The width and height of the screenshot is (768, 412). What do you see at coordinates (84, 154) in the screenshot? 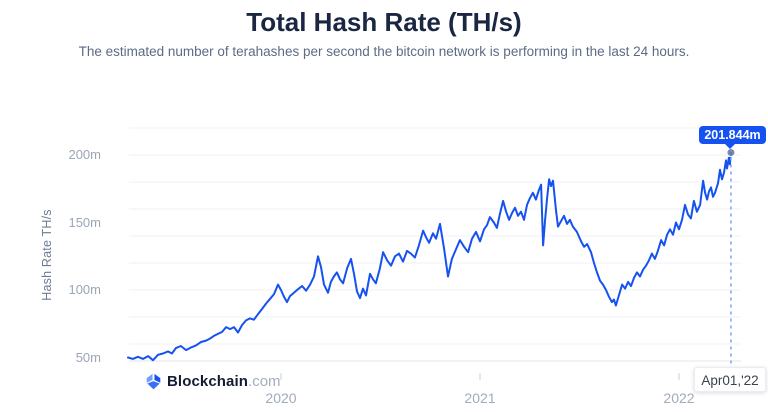
I see `y-axis-tick-label: 200m` at bounding box center [84, 154].